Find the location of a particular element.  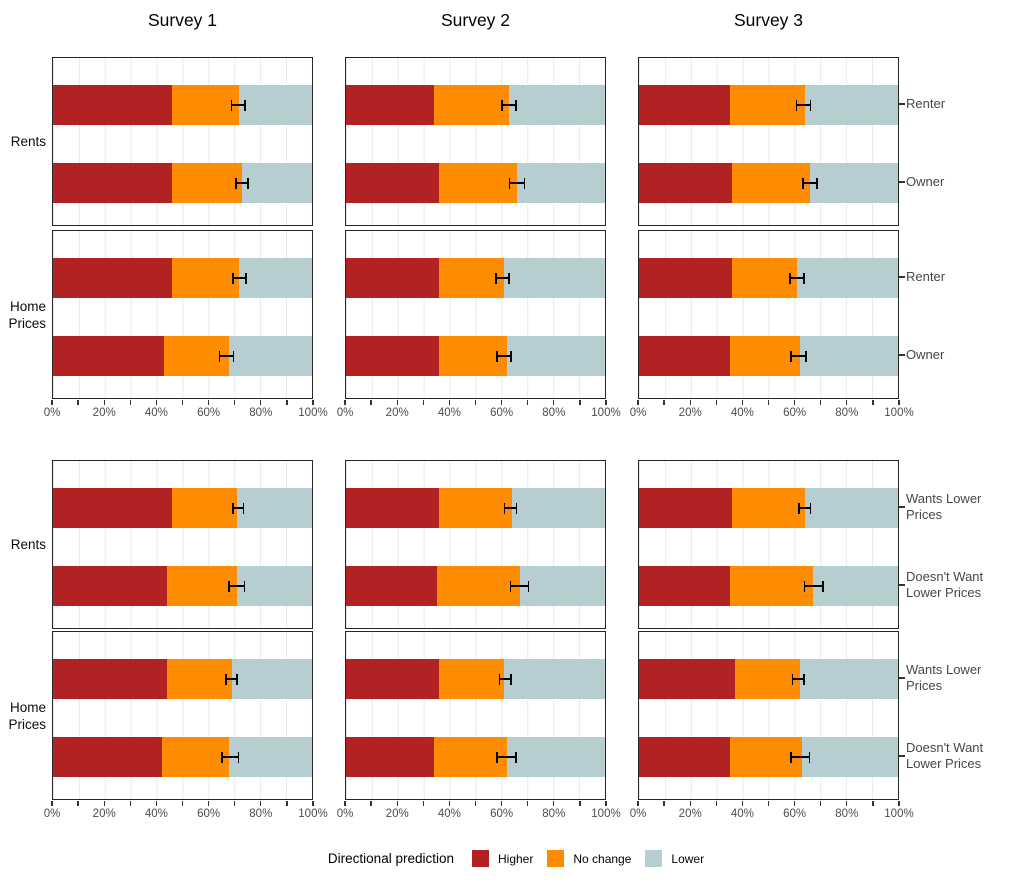

axis-tick-label: 0% is located at coordinates (52, 413).